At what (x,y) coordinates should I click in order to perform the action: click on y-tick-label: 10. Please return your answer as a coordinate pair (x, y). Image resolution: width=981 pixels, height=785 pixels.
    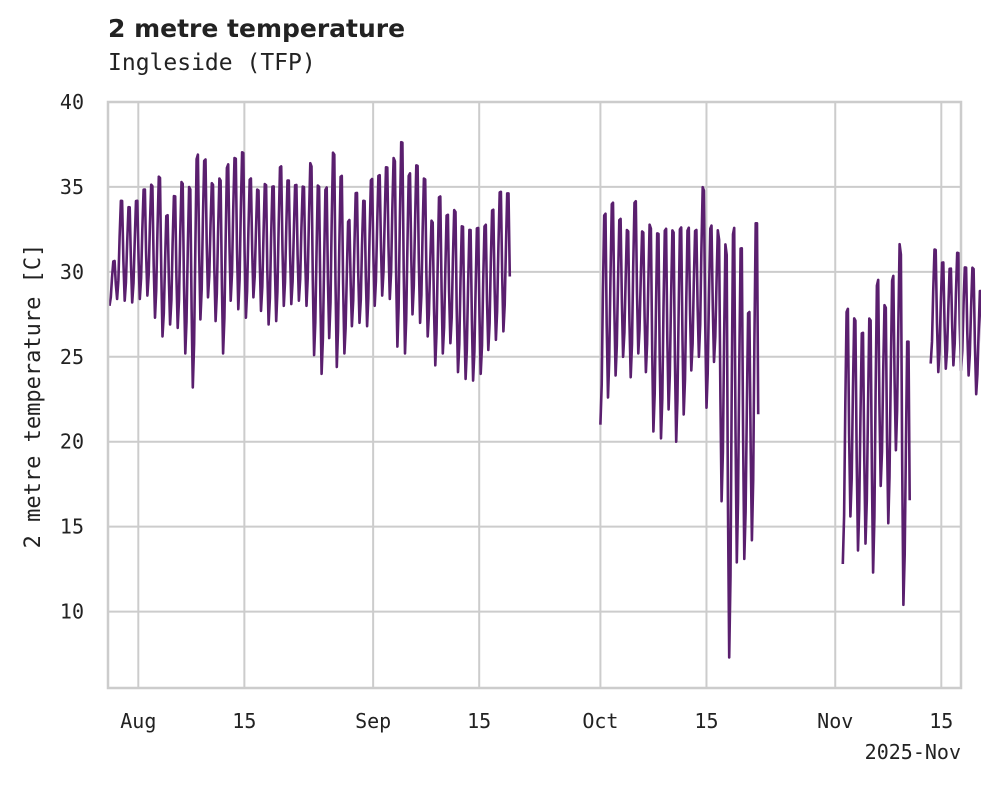
    Looking at the image, I should click on (72, 612).